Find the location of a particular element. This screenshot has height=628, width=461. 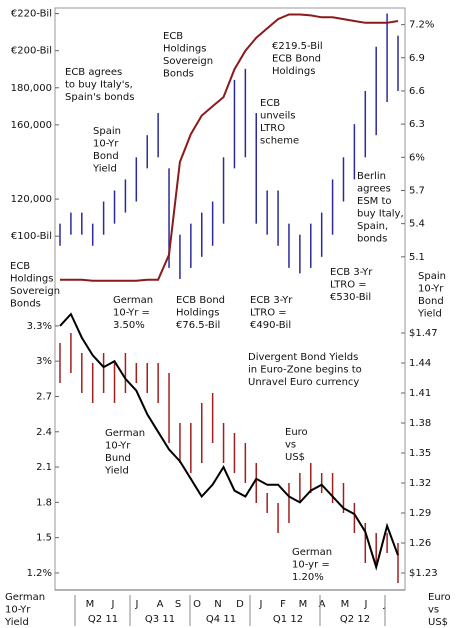

quarter-label: Q4 11 is located at coordinates (221, 619).